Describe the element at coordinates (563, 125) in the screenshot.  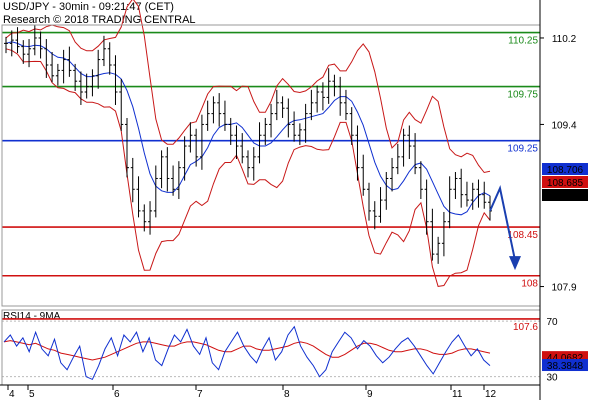
I see `y-tick-label: 109.4` at that location.